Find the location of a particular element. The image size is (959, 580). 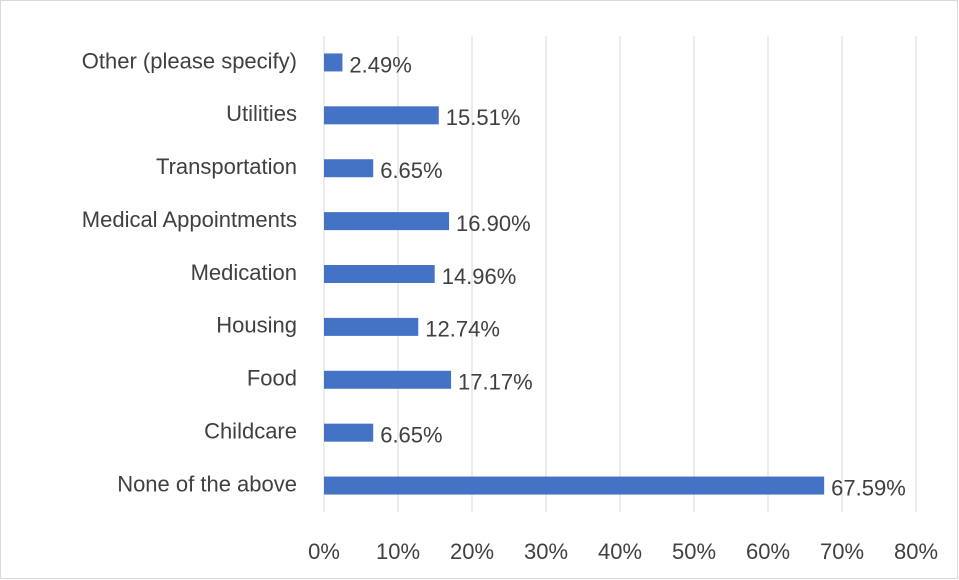

data-label: 2.49% is located at coordinates (380, 64).